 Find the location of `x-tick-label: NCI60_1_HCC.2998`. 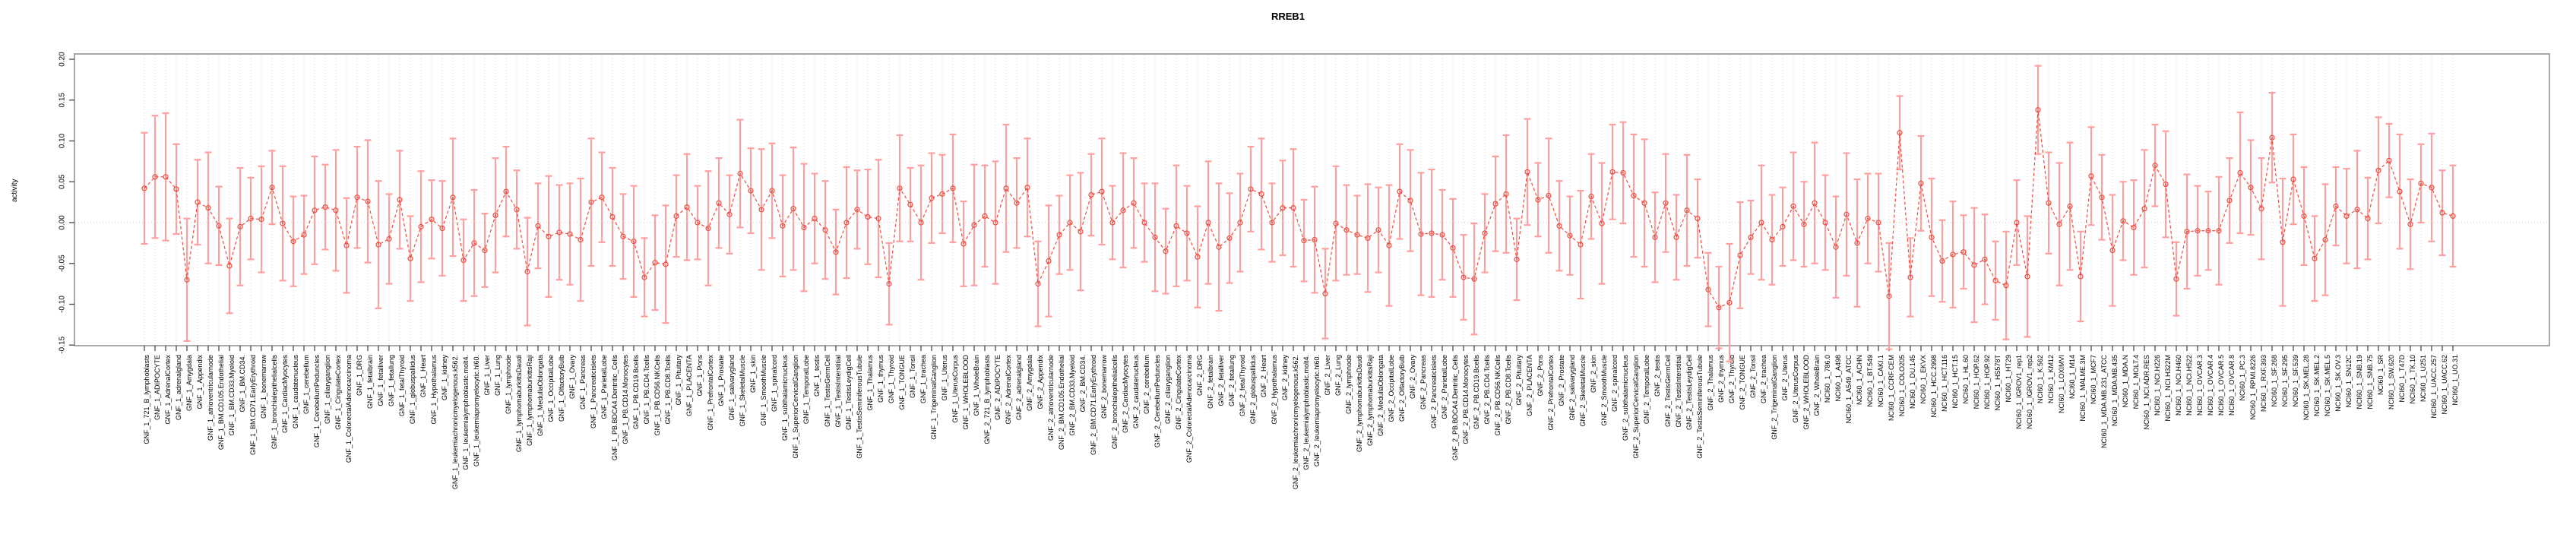

x-tick-label: NCI60_1_HCC.2998 is located at coordinates (1934, 386).